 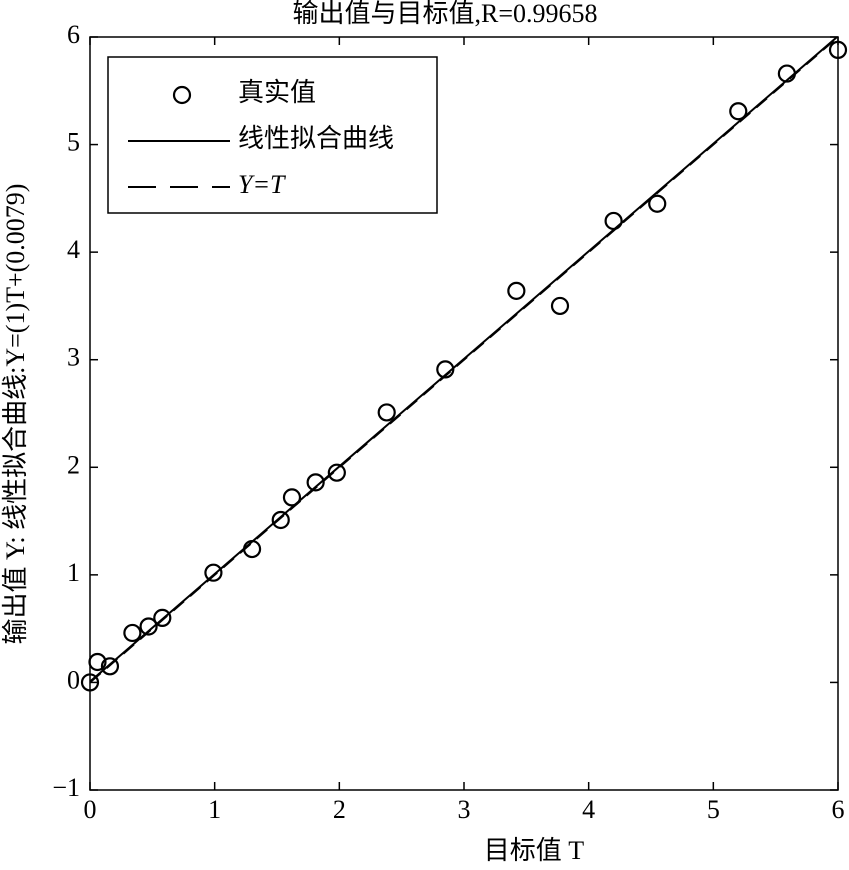 I want to click on x-axis-label: 目标值 T, so click(x=534, y=850).